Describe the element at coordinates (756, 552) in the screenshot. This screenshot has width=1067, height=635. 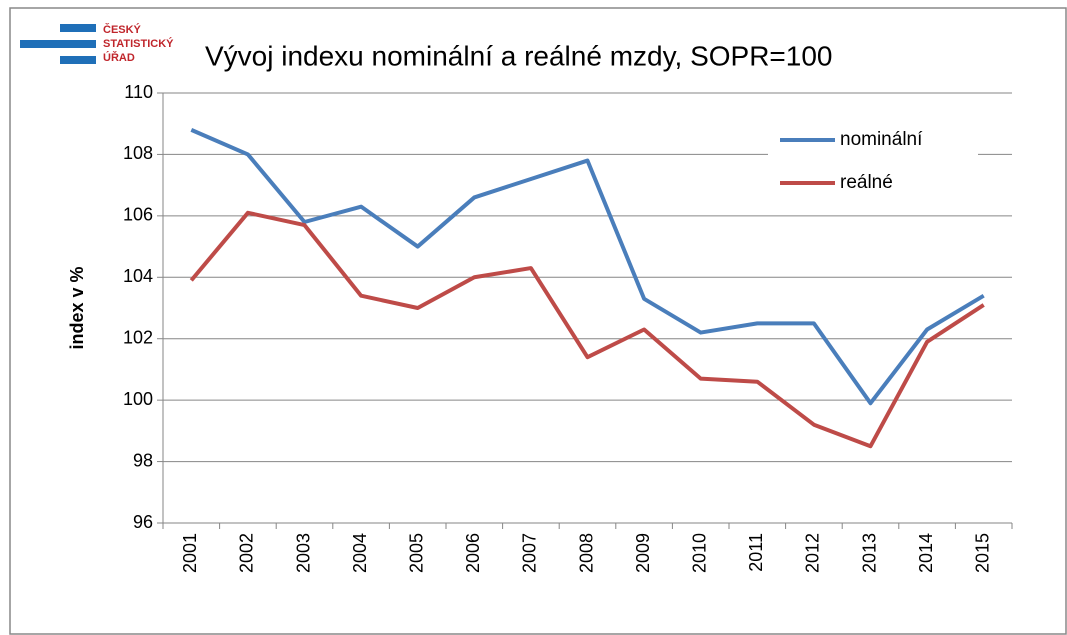
I see `x-tick-label: 2011` at that location.